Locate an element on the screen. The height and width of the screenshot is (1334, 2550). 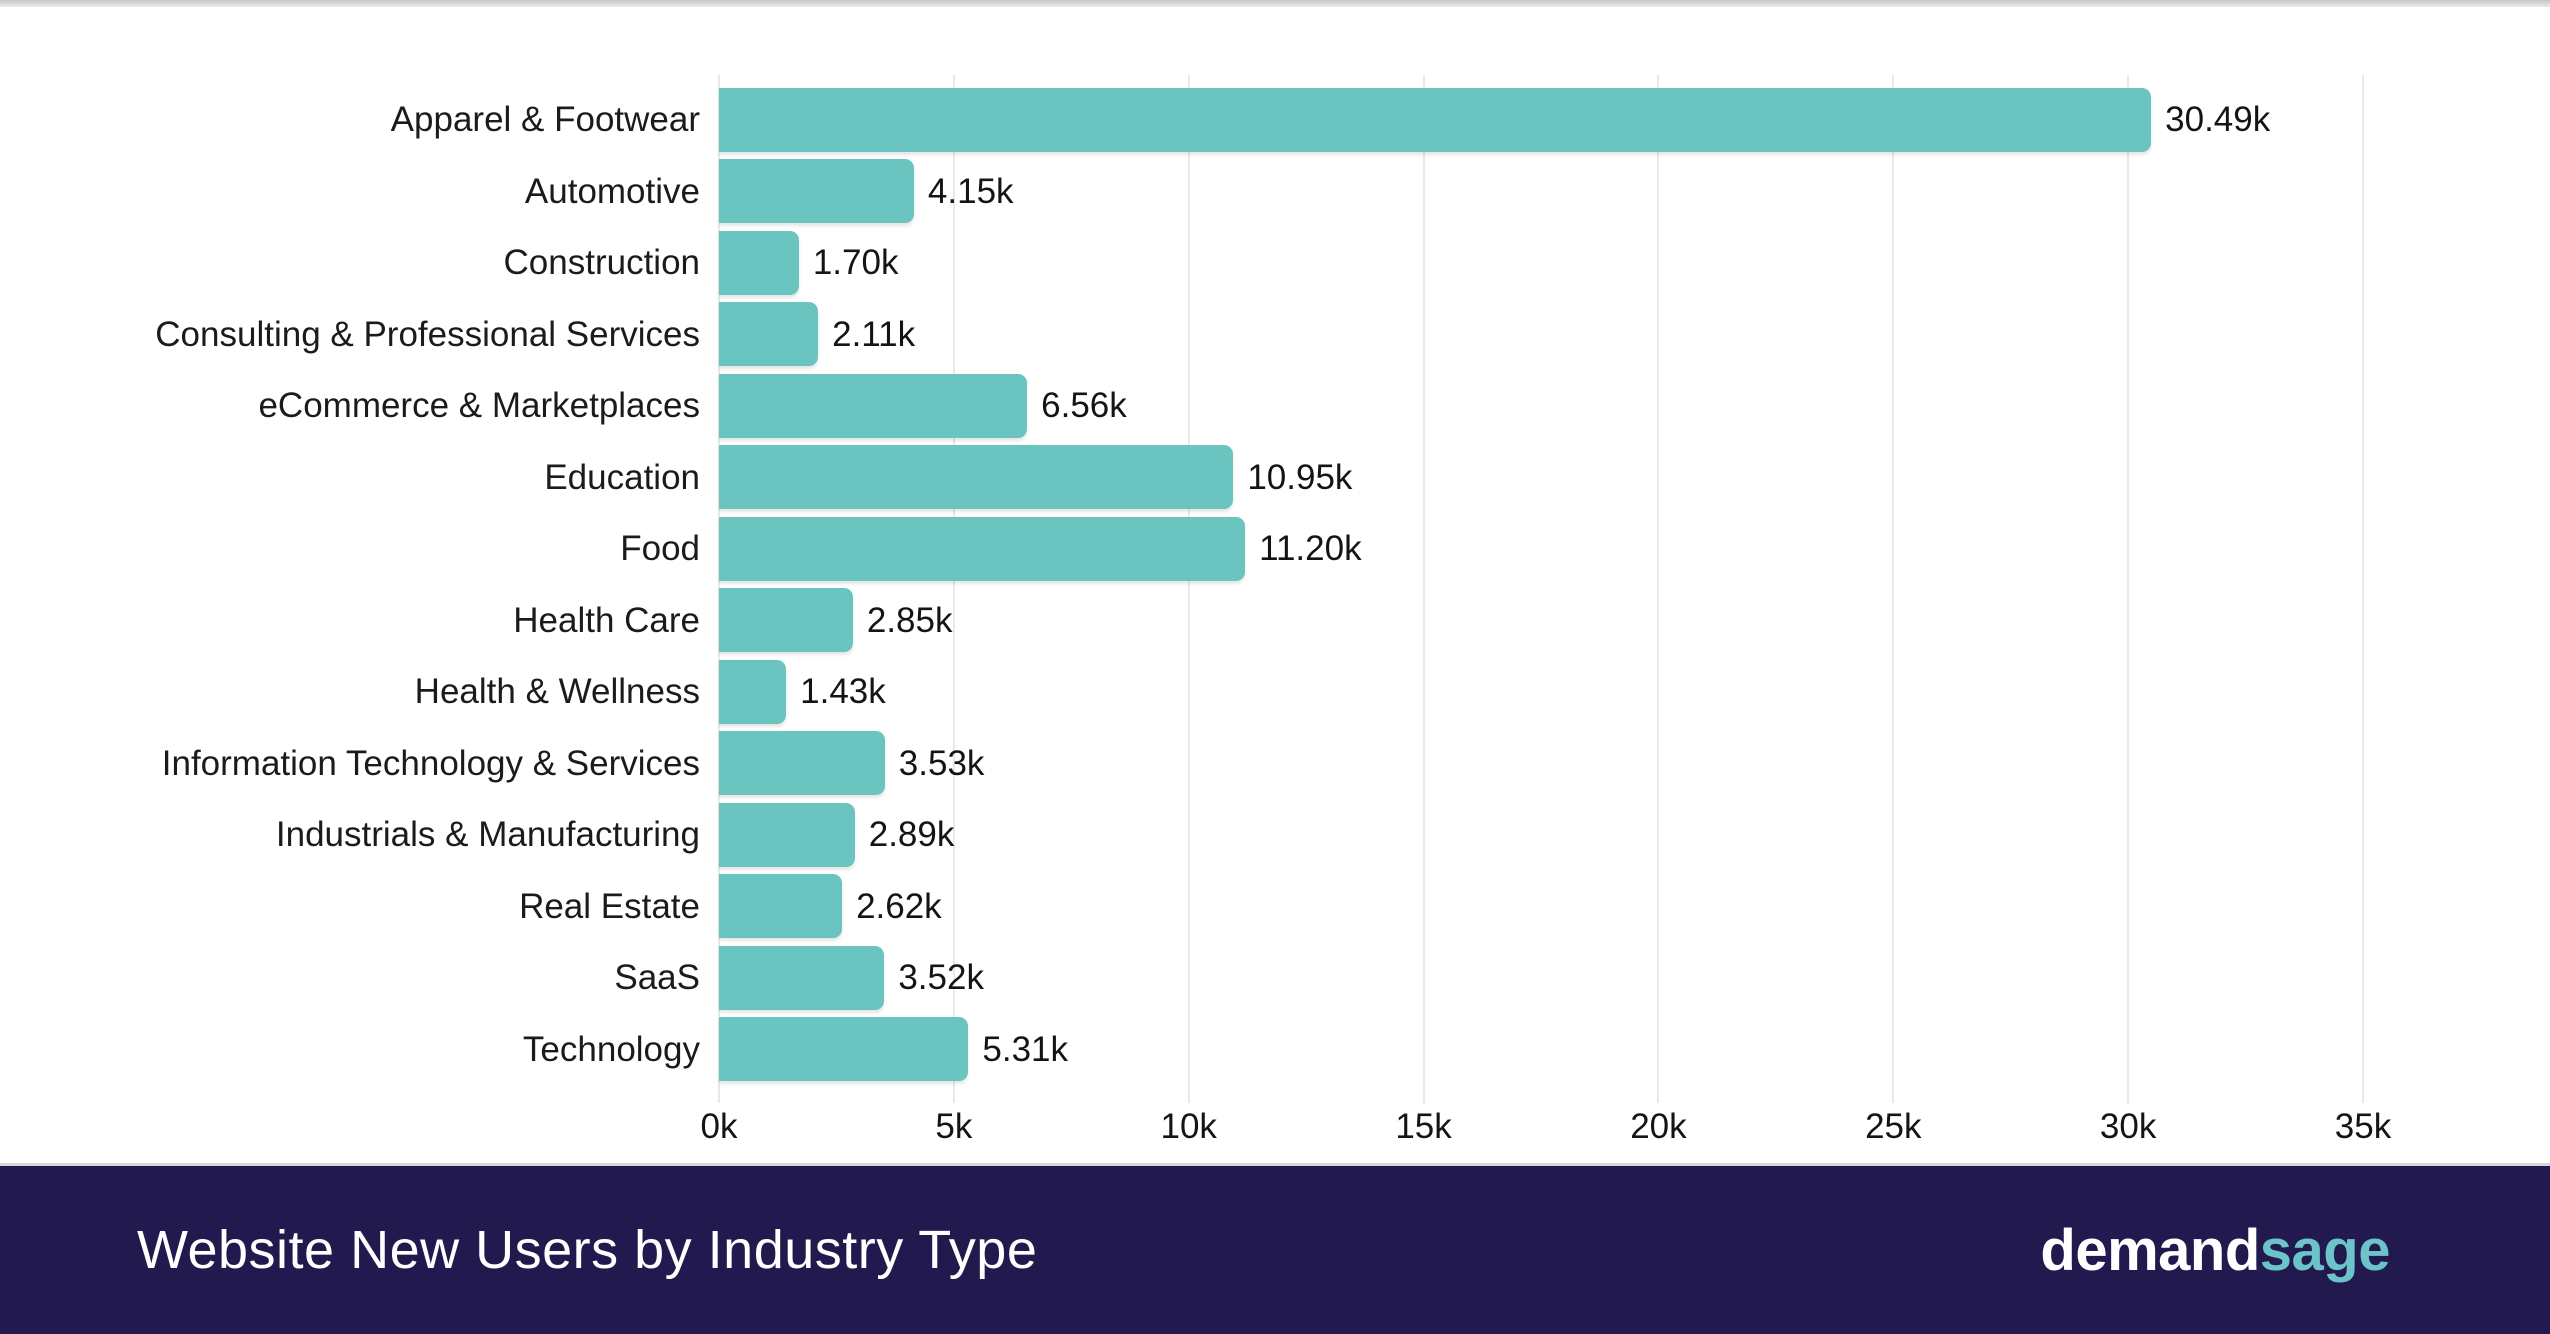
x-tick-label: 15k is located at coordinates (1423, 1126).